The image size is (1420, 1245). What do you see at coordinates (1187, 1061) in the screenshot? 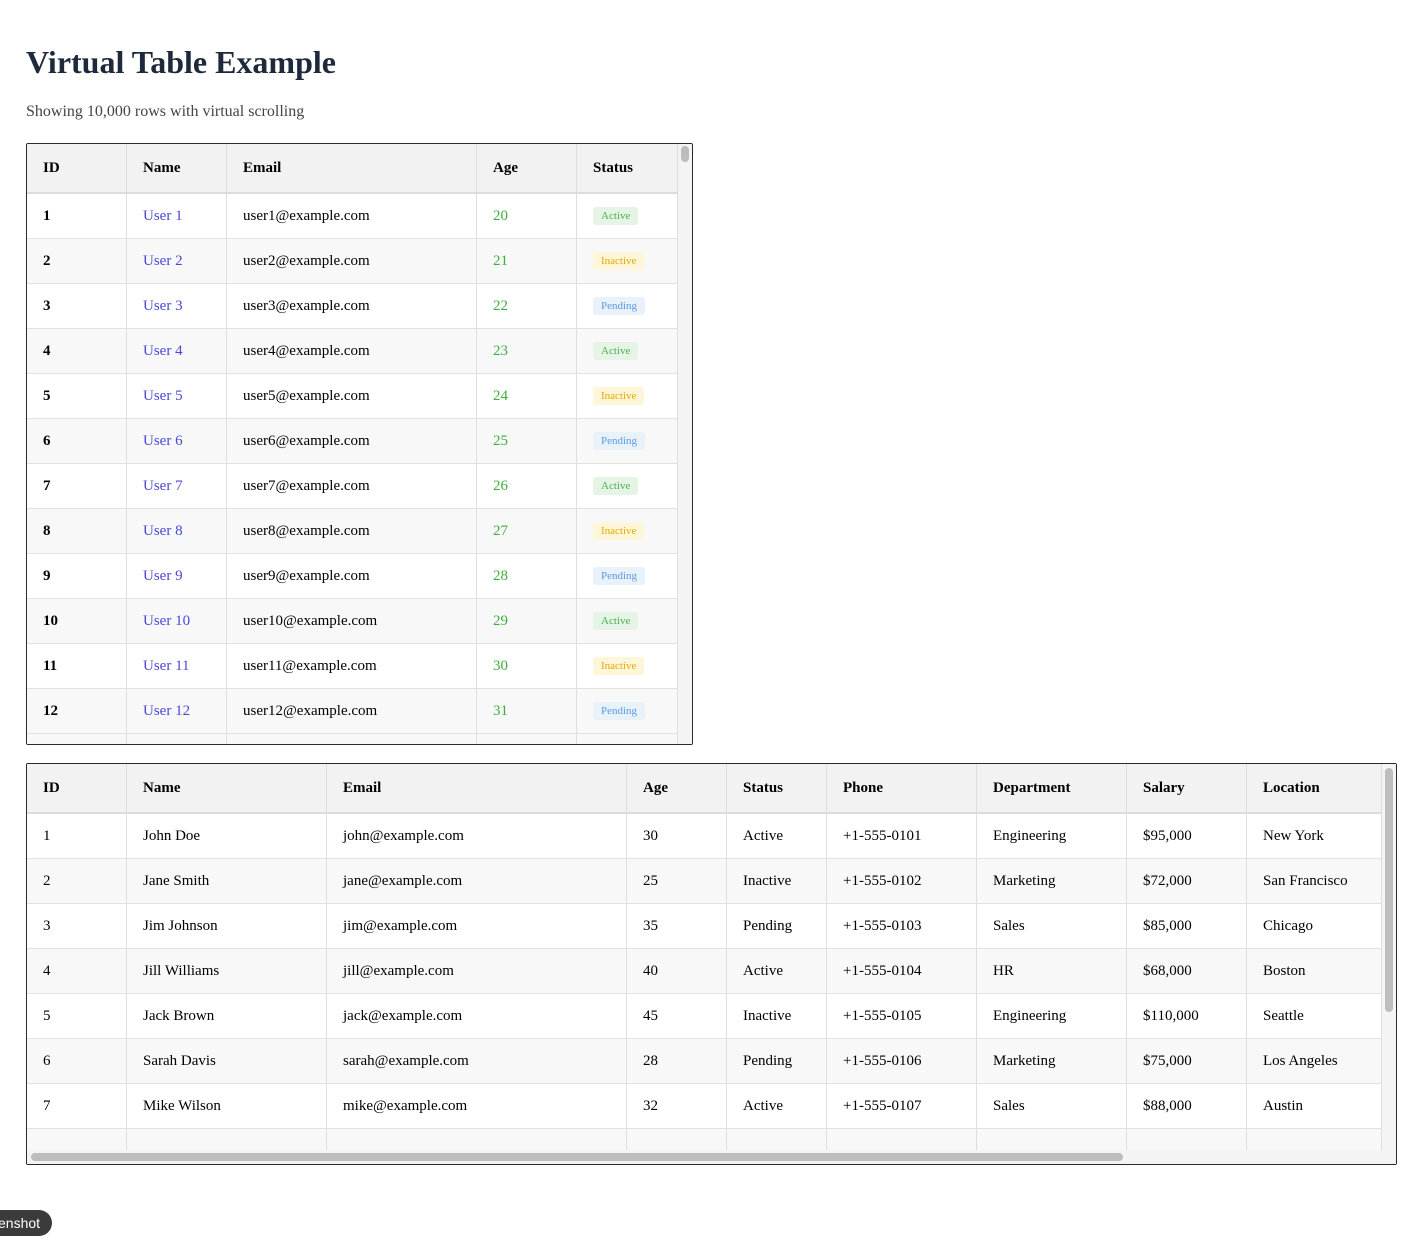
I see `salary-cell: $75,000` at bounding box center [1187, 1061].